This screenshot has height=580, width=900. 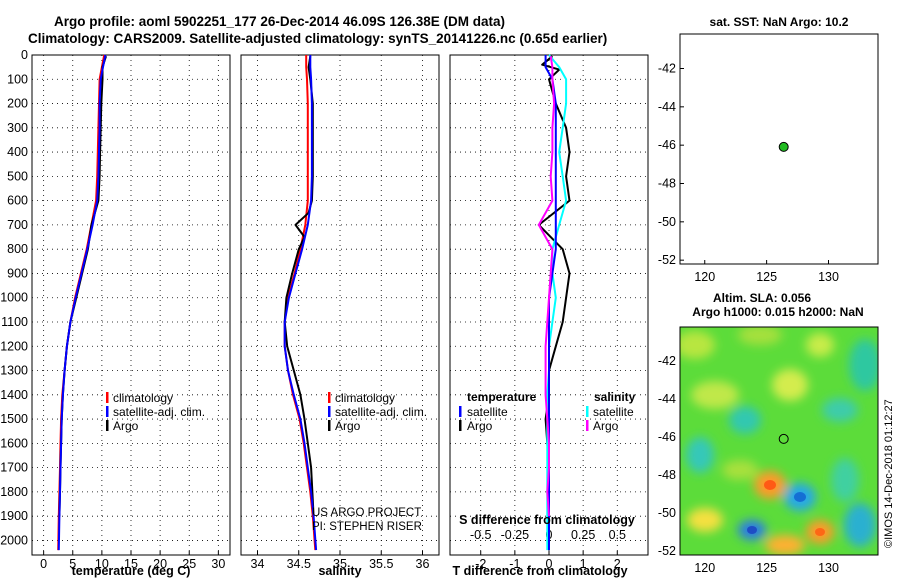 I want to click on y-tick-label: 1100, so click(x=14, y=322).